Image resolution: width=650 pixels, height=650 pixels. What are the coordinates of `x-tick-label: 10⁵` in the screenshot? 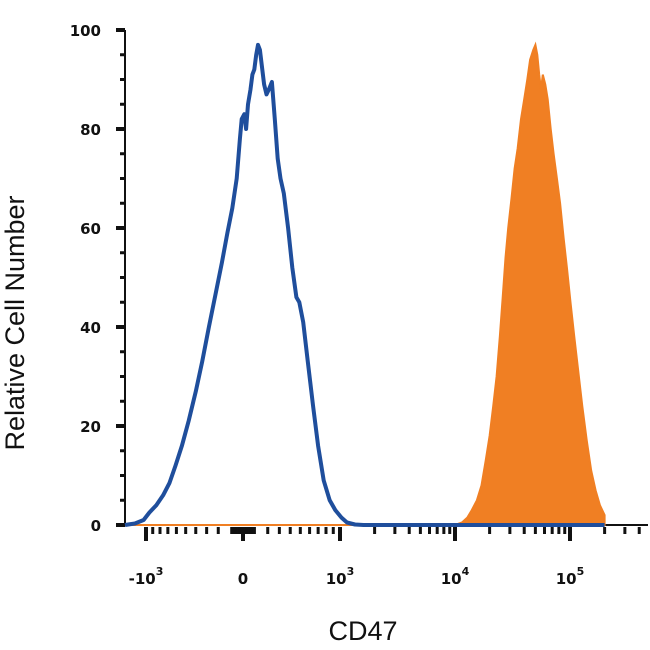 It's located at (570, 576).